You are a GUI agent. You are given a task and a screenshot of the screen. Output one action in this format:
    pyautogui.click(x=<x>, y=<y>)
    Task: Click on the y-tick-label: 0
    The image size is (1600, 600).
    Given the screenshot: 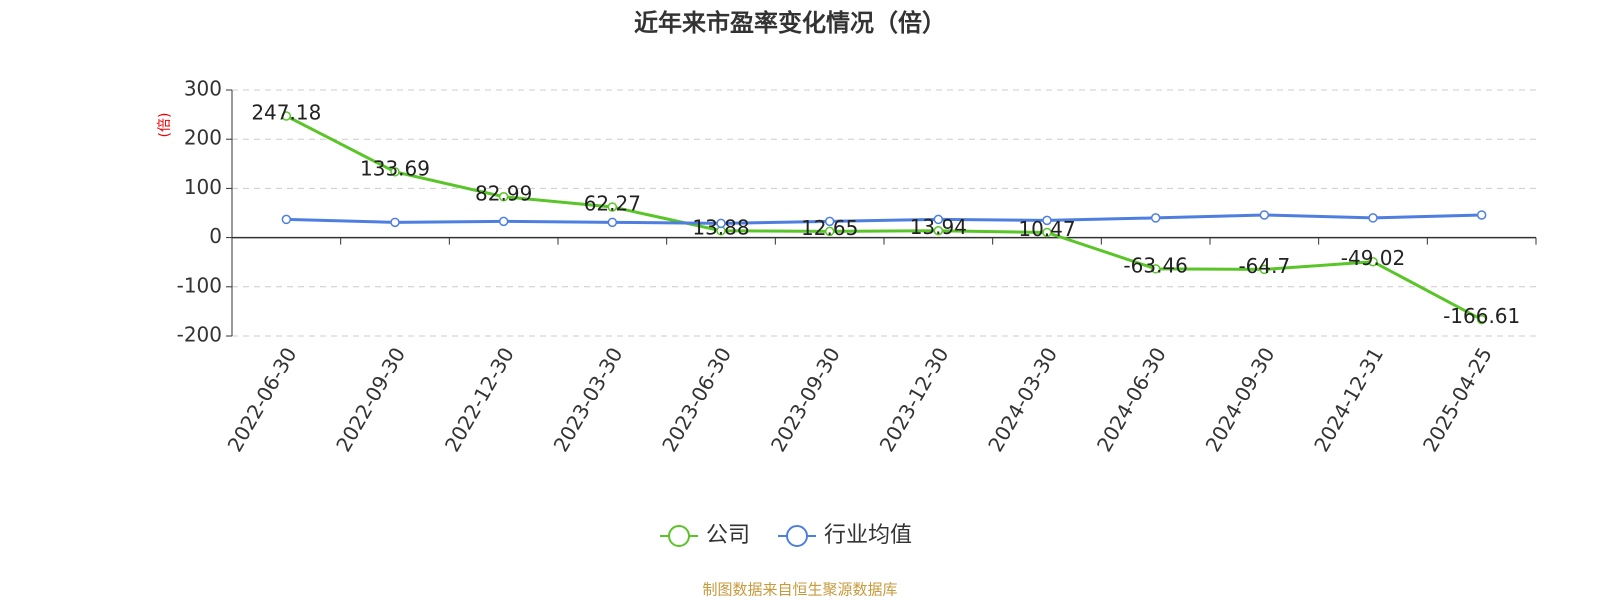 What is the action you would take?
    pyautogui.click(x=215, y=236)
    